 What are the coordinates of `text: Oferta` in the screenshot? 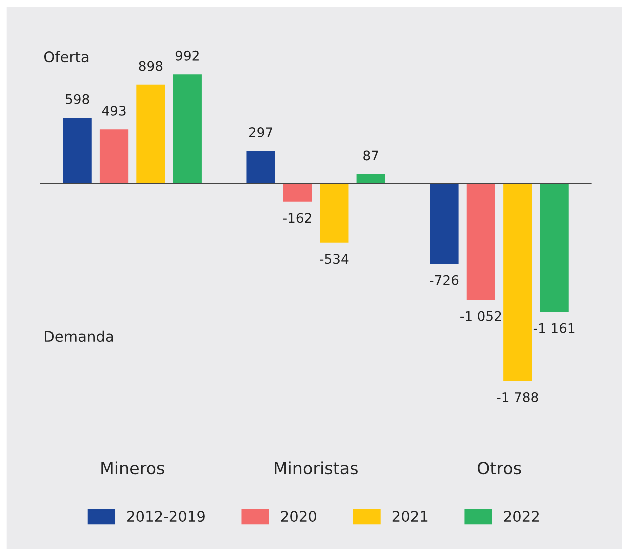 It's located at (66, 57).